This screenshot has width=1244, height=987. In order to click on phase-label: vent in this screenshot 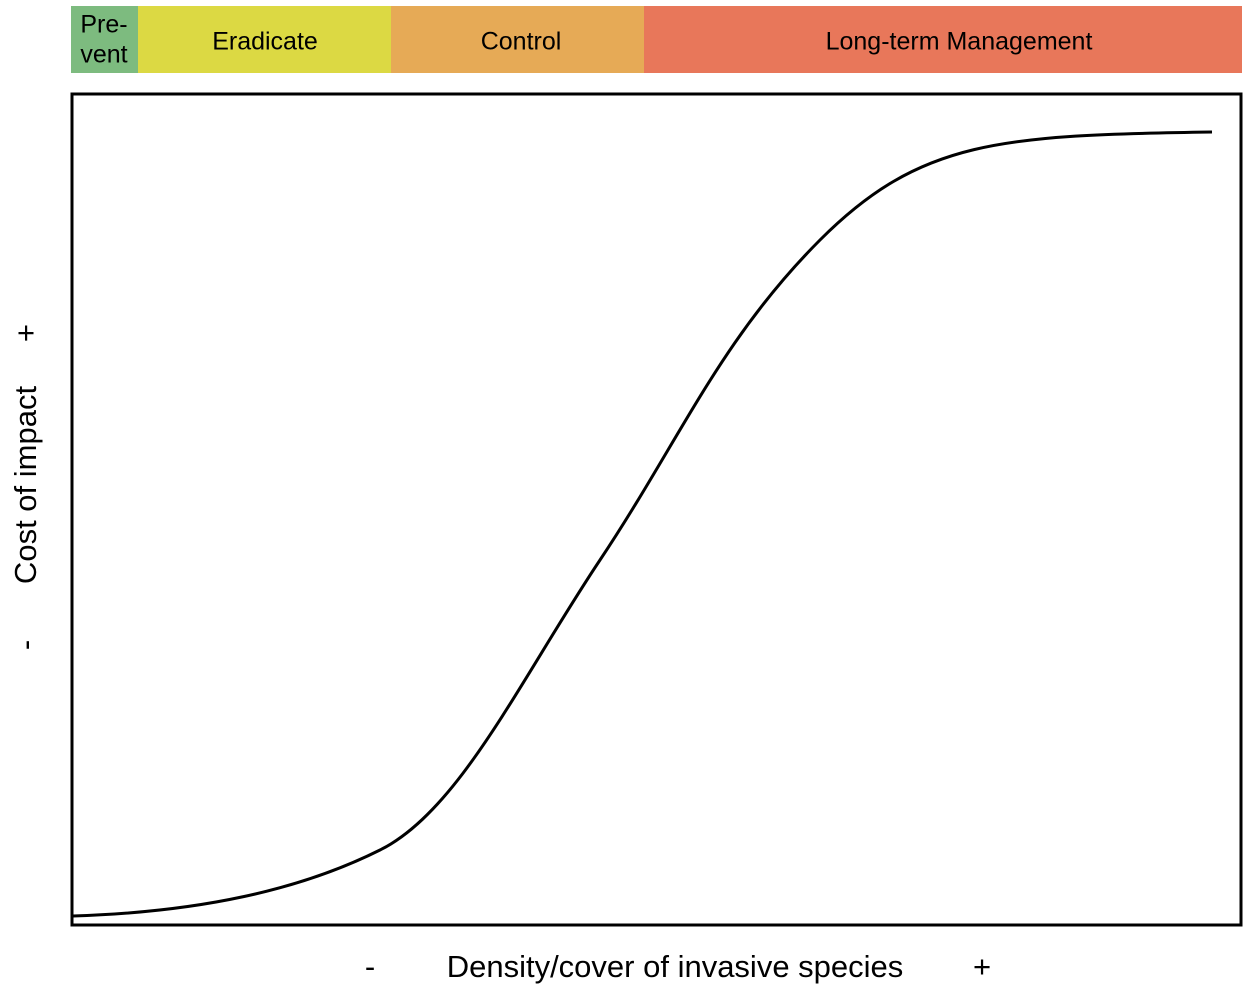, I will do `click(103, 55)`.